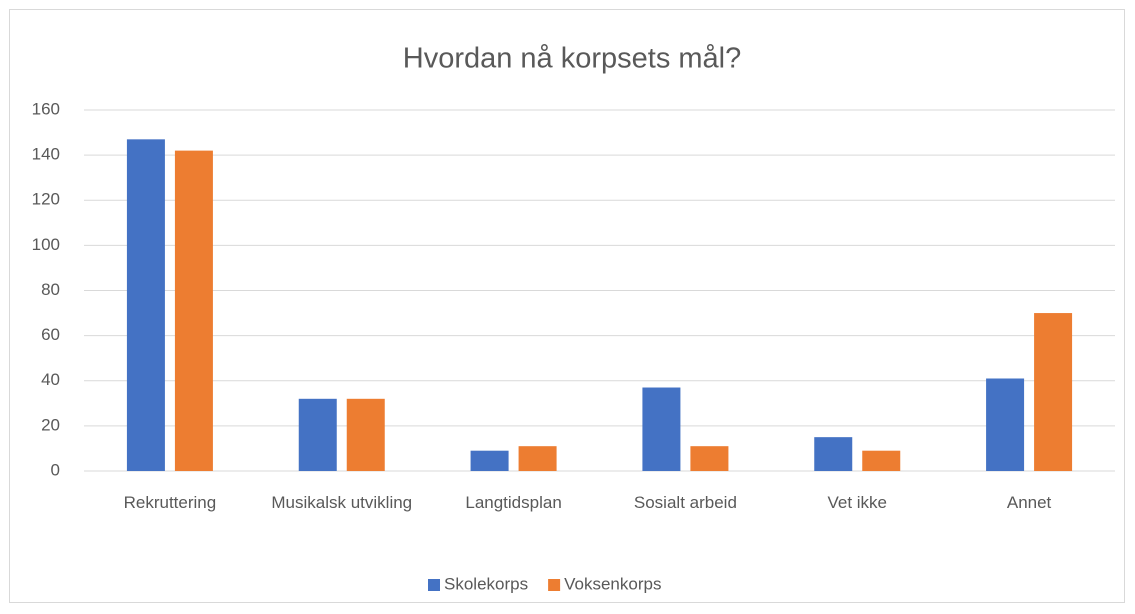 The image size is (1135, 614). Describe the element at coordinates (46, 108) in the screenshot. I see `y-tick-label: 160` at that location.